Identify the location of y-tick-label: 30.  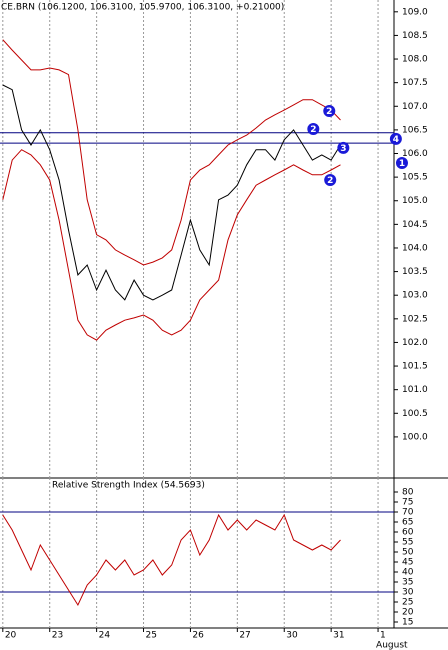
(408, 593).